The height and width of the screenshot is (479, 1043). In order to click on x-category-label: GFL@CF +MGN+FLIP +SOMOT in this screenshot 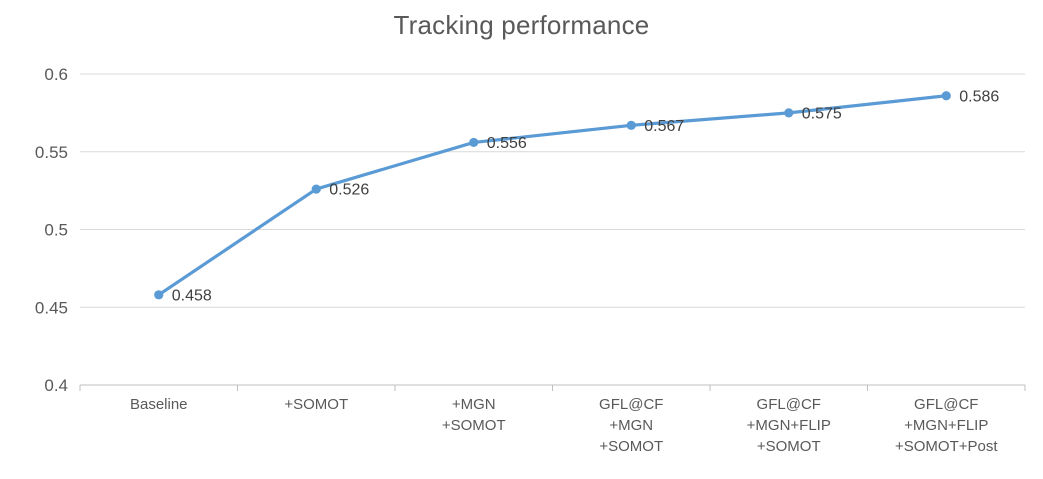, I will do `click(789, 425)`.